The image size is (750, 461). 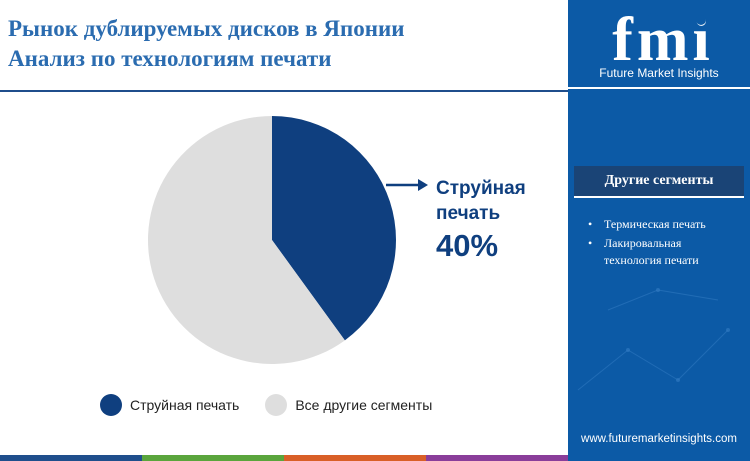 I want to click on brand-name: Future Market Insights, so click(x=659, y=73).